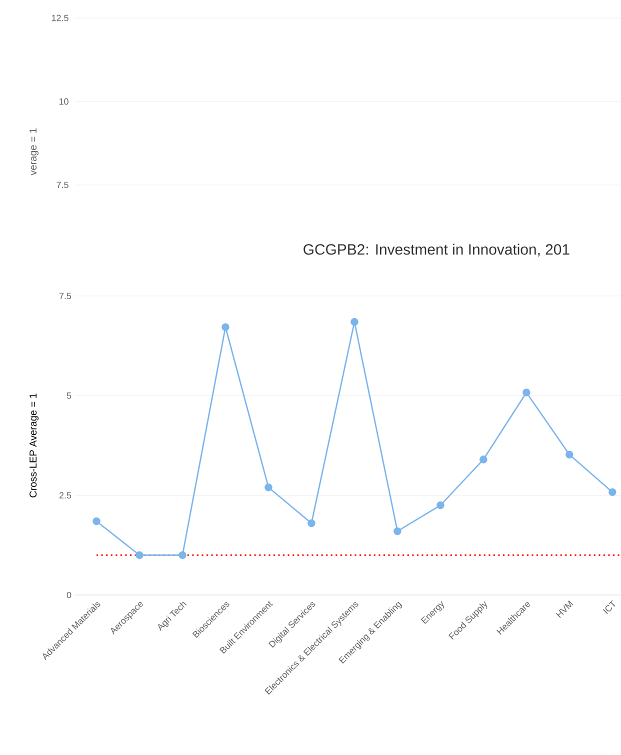 This screenshot has height=755, width=621. Describe the element at coordinates (69, 595) in the screenshot. I see `y-tick-label: 0` at that location.